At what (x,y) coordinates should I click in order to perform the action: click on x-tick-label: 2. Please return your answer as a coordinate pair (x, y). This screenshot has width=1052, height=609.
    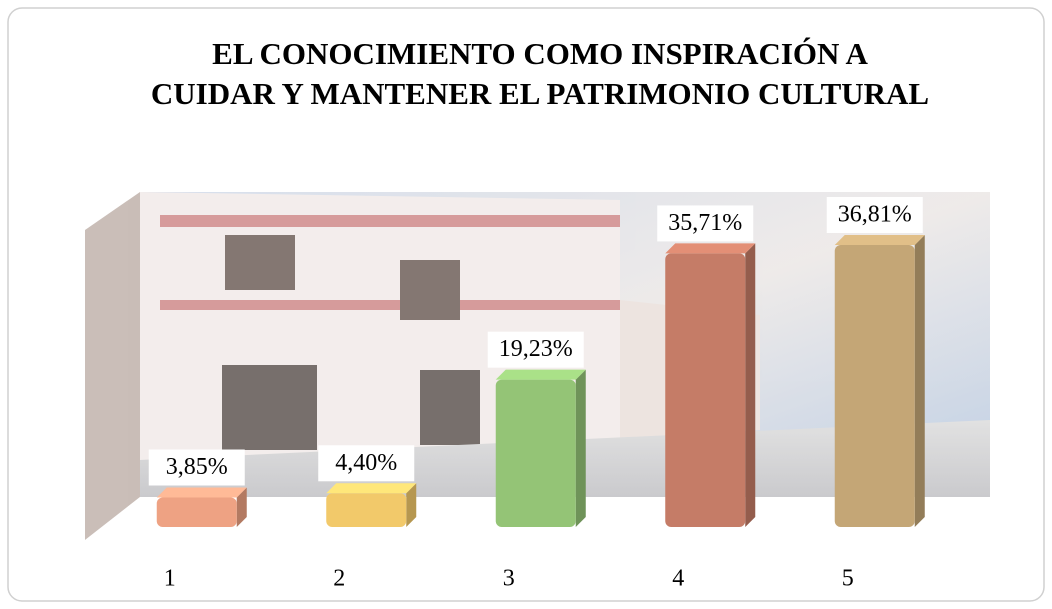
    Looking at the image, I should click on (339, 579).